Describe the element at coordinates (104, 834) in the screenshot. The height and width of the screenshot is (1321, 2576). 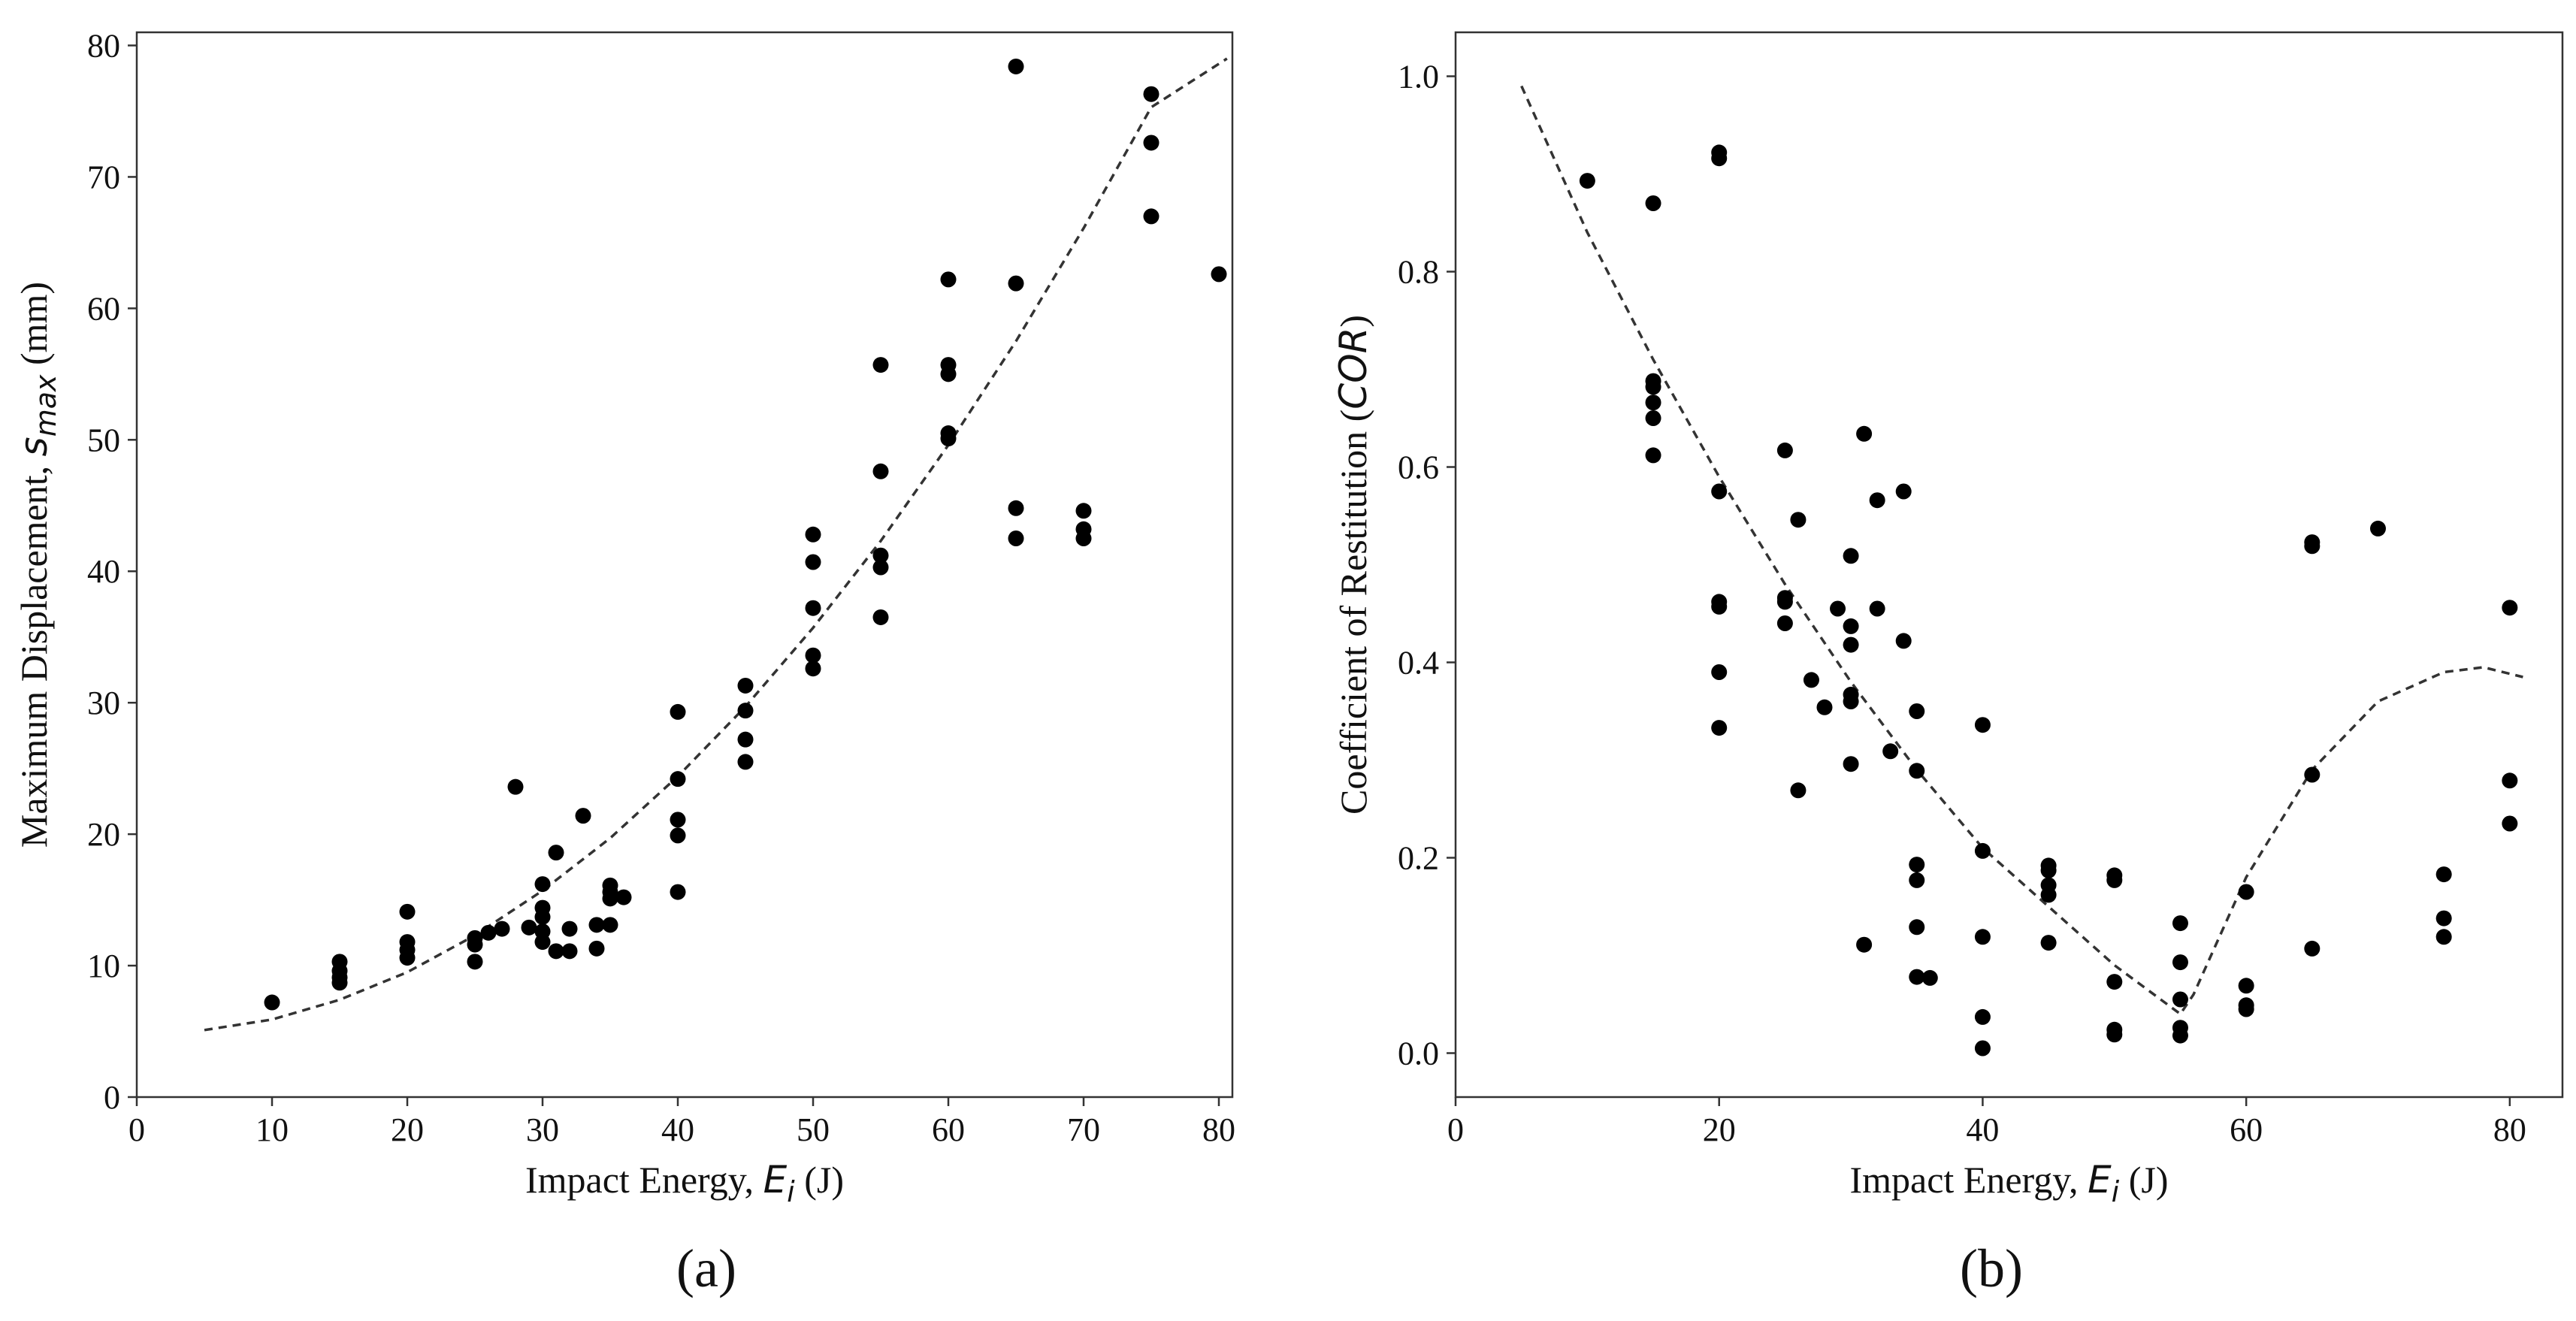
I see `y-tick-label: 20` at that location.